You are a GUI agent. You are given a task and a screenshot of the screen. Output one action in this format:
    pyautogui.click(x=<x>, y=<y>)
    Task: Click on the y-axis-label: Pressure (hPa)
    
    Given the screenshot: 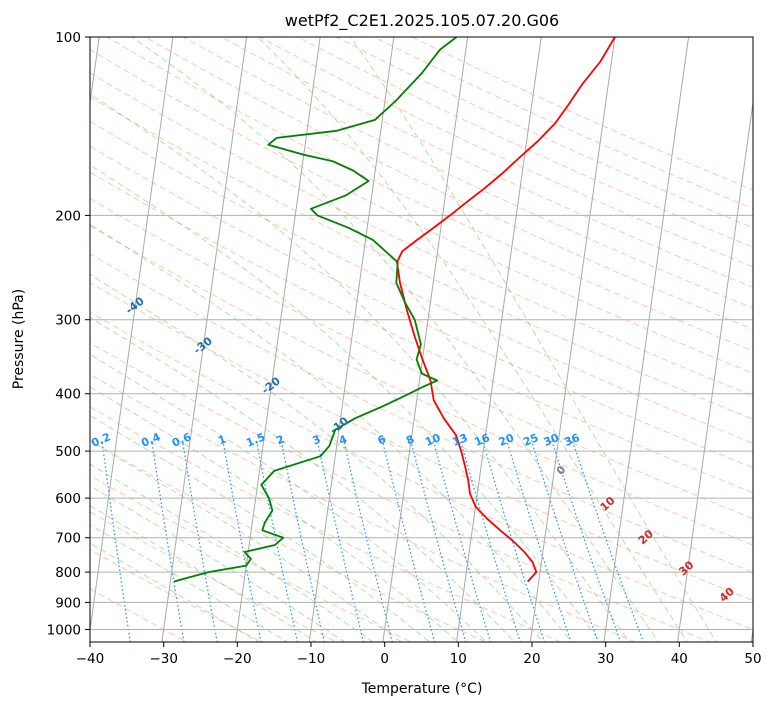 What is the action you would take?
    pyautogui.click(x=19, y=339)
    